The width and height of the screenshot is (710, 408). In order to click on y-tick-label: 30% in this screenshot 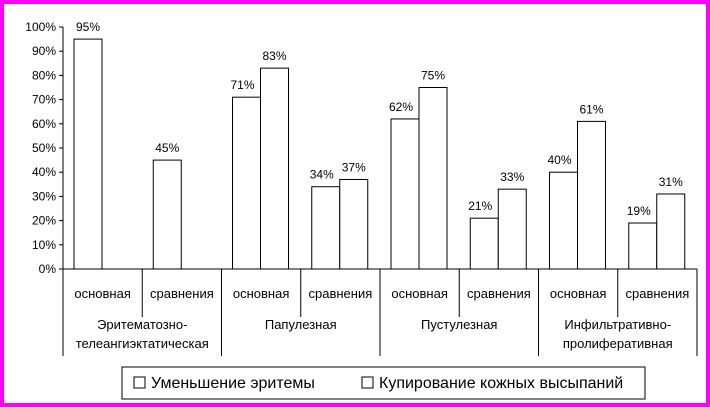, I will do `click(44, 196)`.